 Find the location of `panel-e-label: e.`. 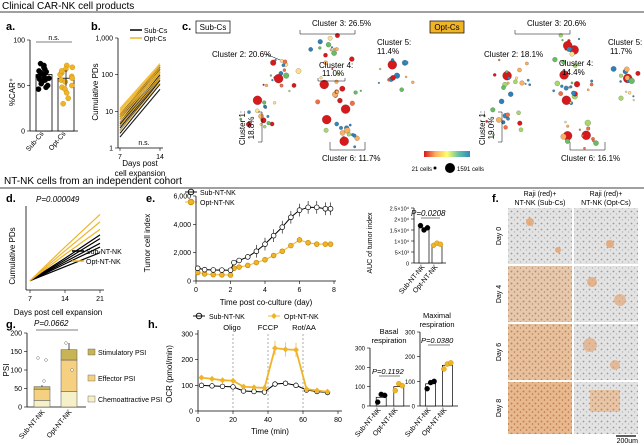

panel-e-label: e. is located at coordinates (150, 199).